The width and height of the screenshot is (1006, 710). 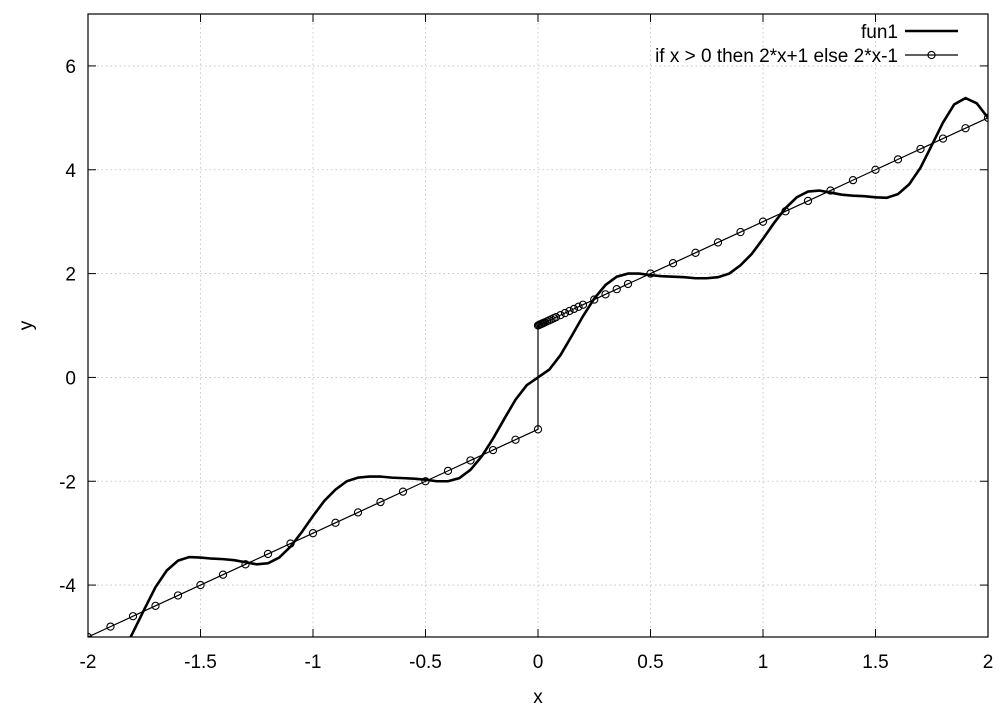 What do you see at coordinates (67, 586) in the screenshot?
I see `y-tick-label: -4` at bounding box center [67, 586].